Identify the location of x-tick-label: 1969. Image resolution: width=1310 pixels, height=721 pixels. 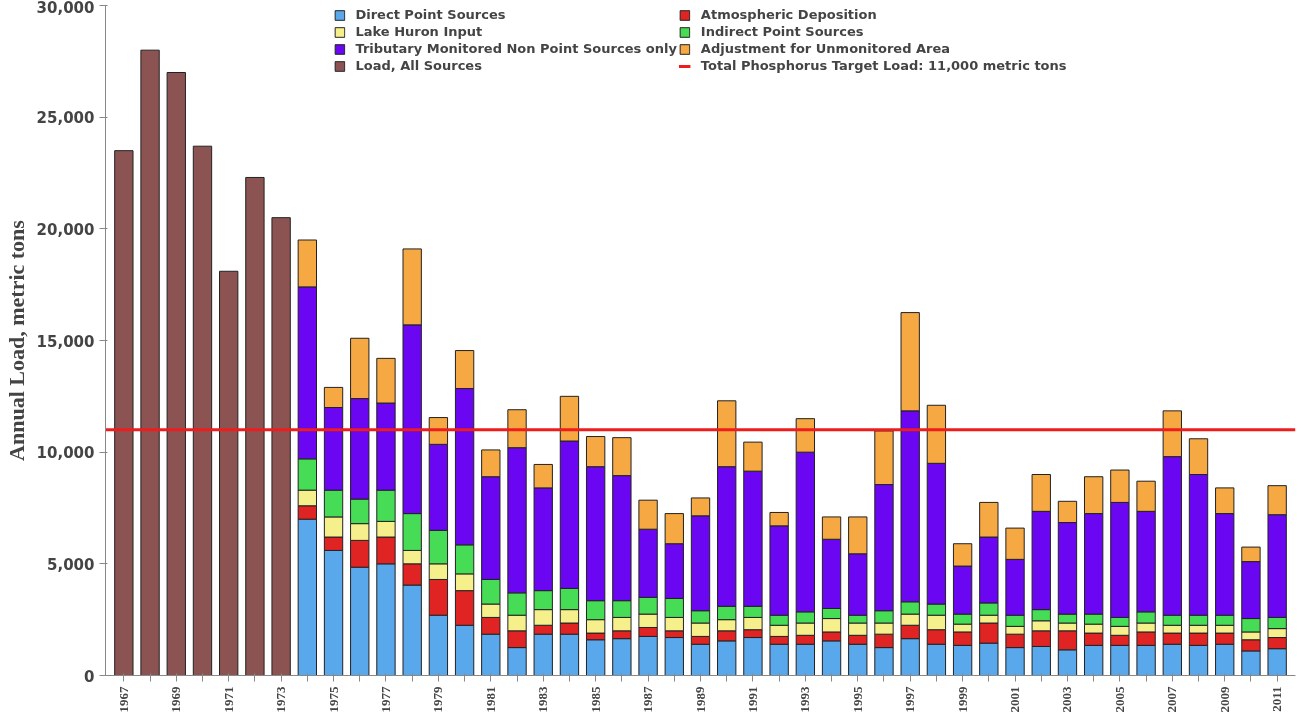
(176, 699).